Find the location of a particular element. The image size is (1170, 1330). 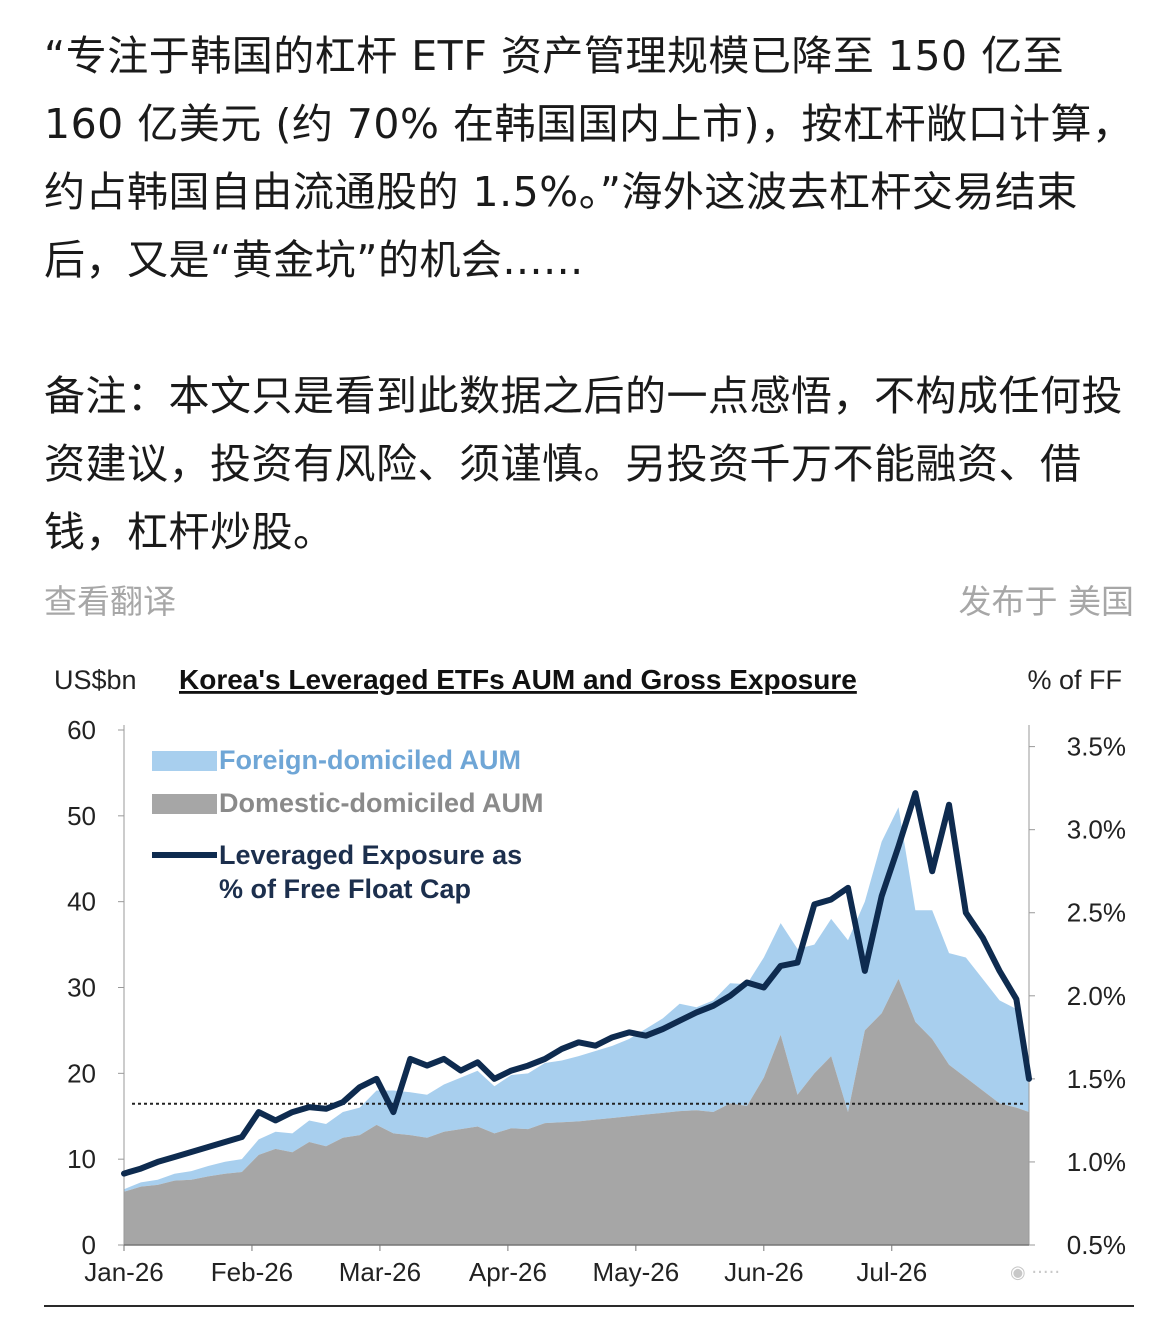

paragraph-gap is located at coordinates (591, 328).